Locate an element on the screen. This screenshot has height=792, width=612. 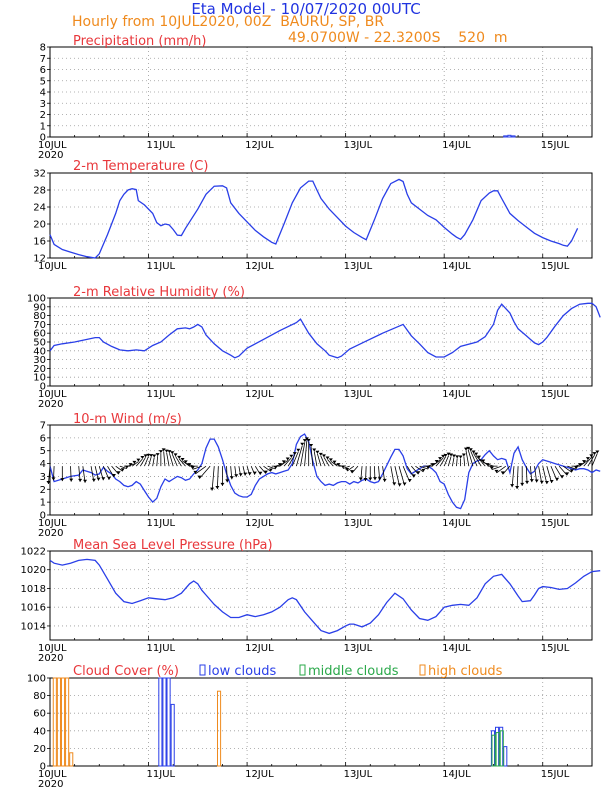
legend-label: high clouds is located at coordinates (465, 671).